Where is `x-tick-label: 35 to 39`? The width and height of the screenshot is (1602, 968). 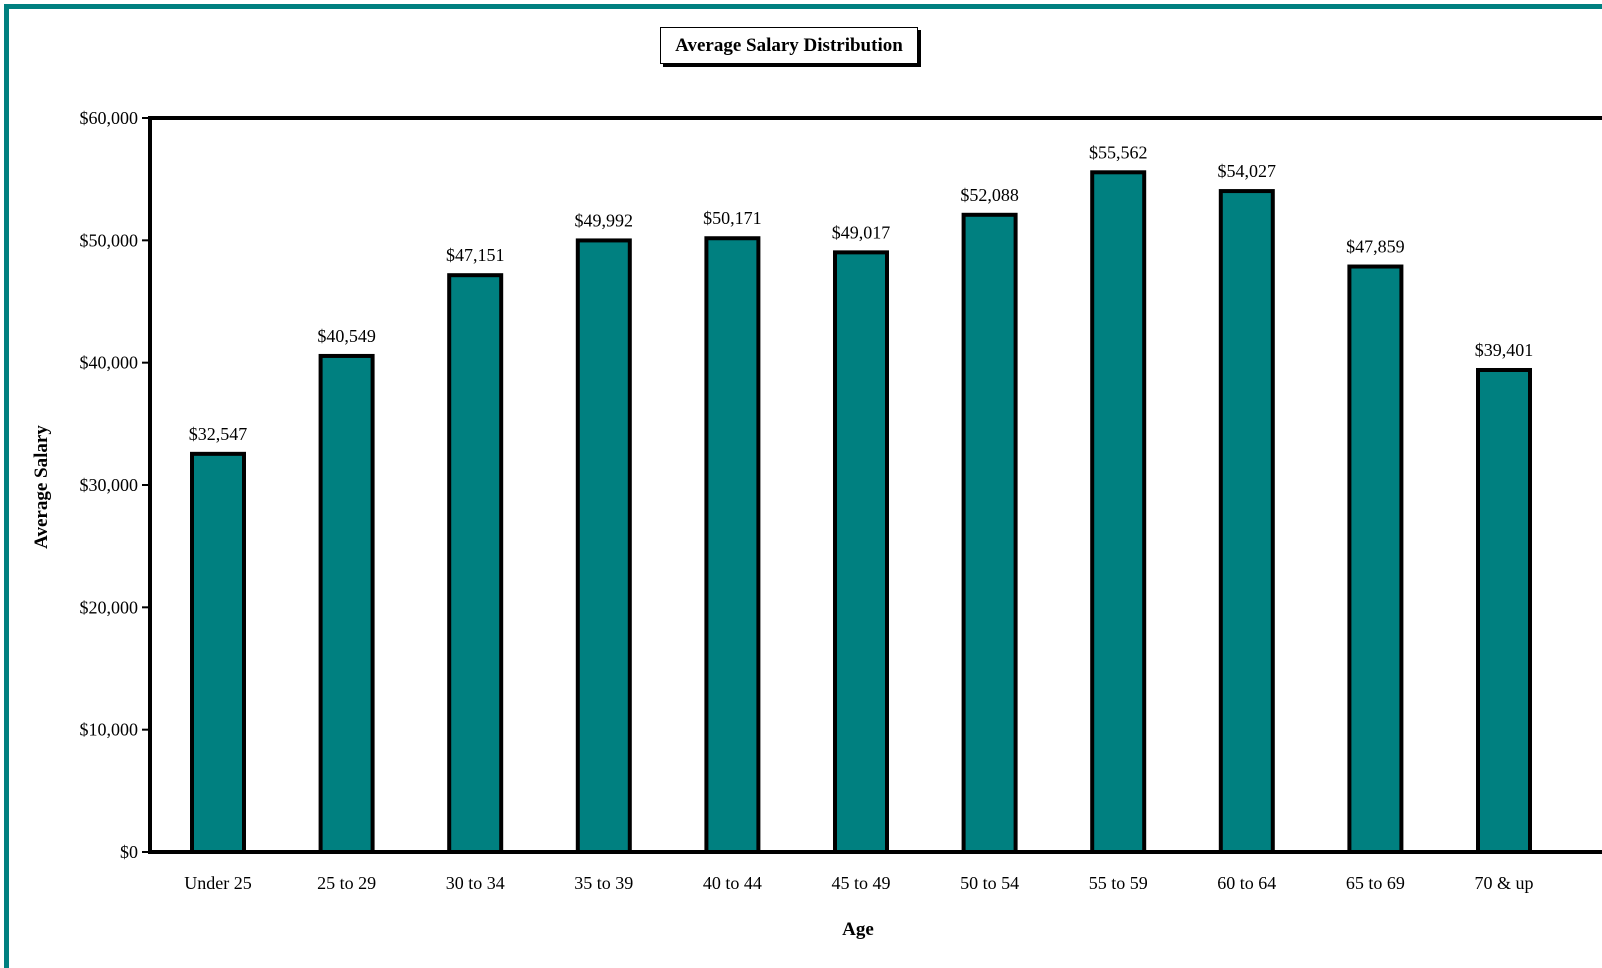
x-tick-label: 35 to 39 is located at coordinates (603, 883).